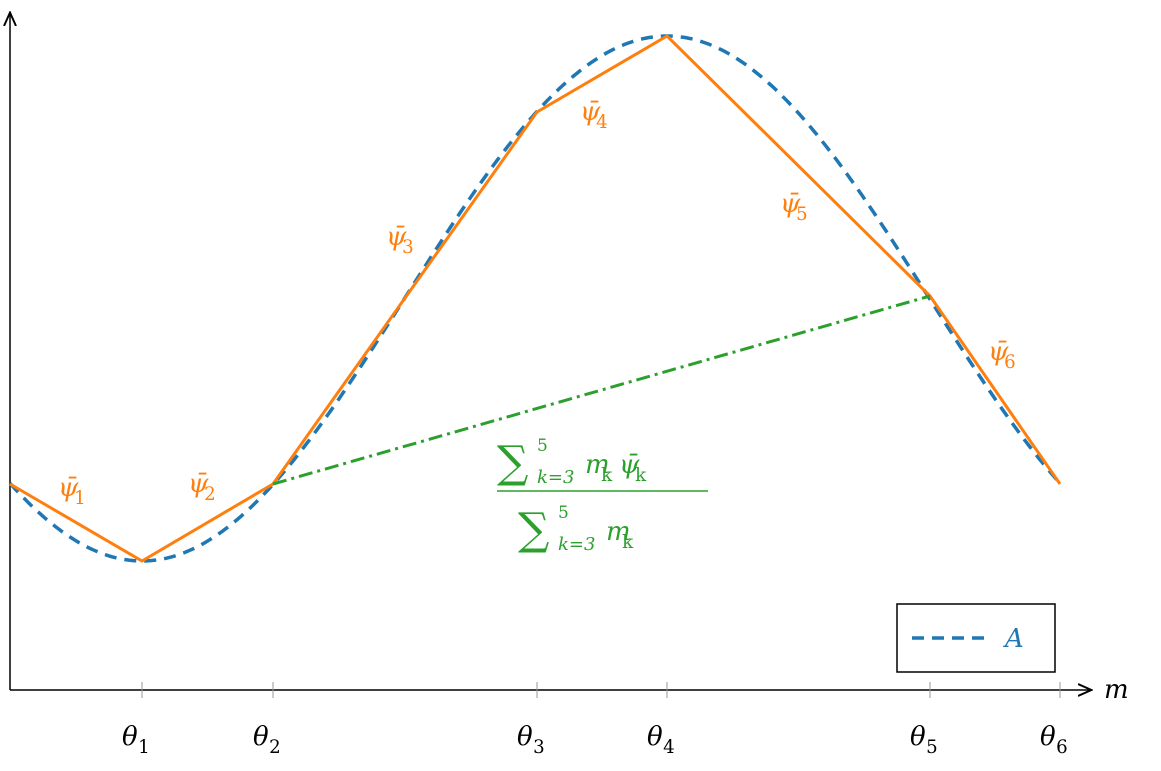 This screenshot has height=771, width=1161. I want to click on numerator-lower: k=3, so click(555, 477).